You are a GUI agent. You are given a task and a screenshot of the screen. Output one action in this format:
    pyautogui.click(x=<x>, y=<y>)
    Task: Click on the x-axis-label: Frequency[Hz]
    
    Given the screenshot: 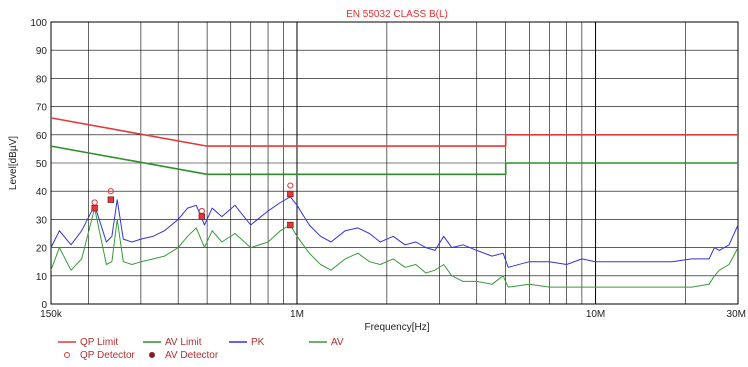 What is the action you would take?
    pyautogui.click(x=396, y=327)
    